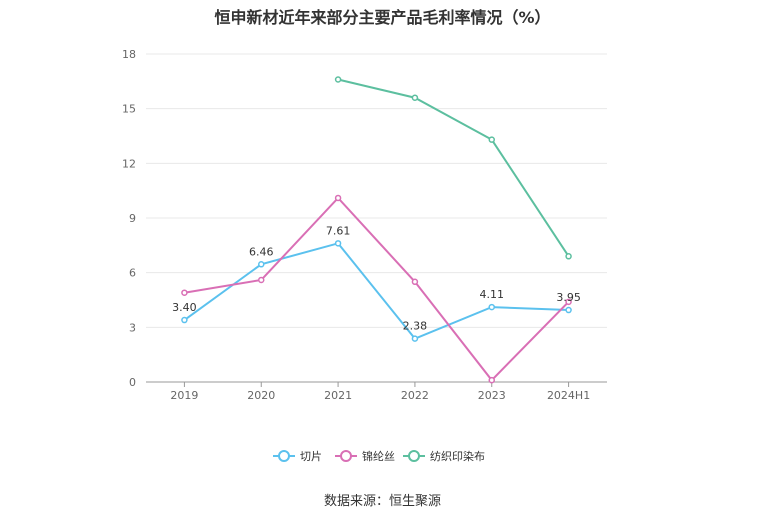  Describe the element at coordinates (184, 307) in the screenshot. I see `data-label: 3.40` at that location.